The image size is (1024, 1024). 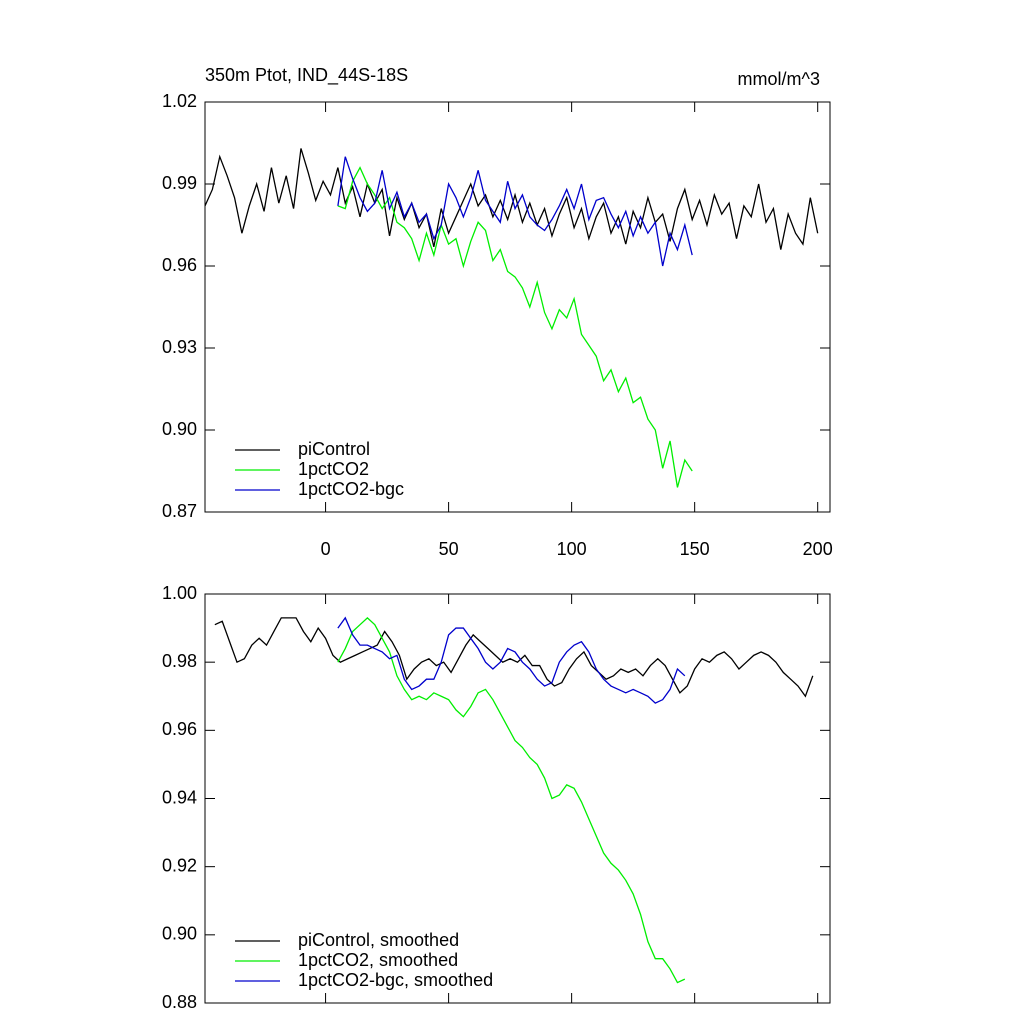 What do you see at coordinates (351, 489) in the screenshot?
I see `legend-label: 1pctCO2-bgc` at bounding box center [351, 489].